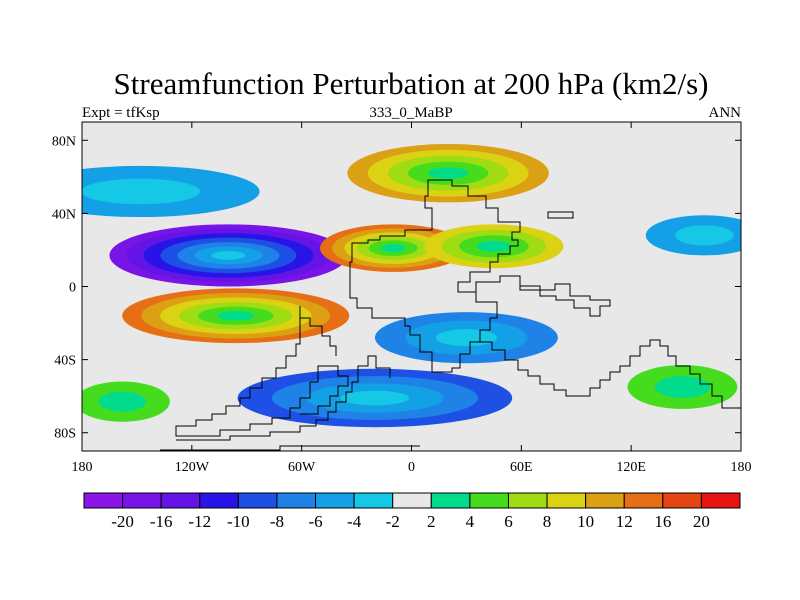  Describe the element at coordinates (508, 521) in the screenshot. I see `colorbar-label: 6` at that location.